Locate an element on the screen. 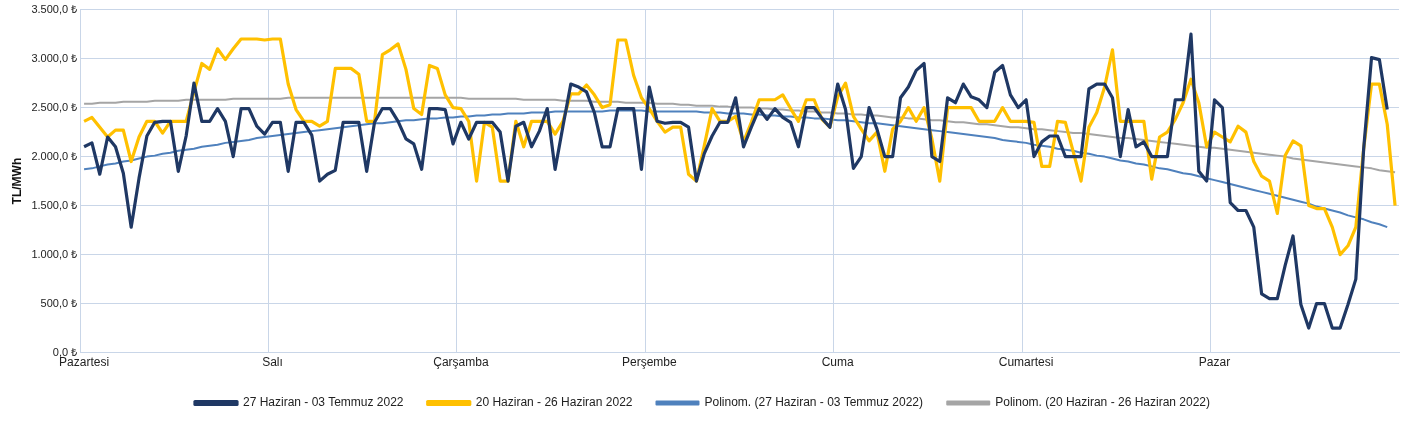 The image size is (1413, 423). y-tick-label: 2.000,0 ₺ is located at coordinates (54, 155).